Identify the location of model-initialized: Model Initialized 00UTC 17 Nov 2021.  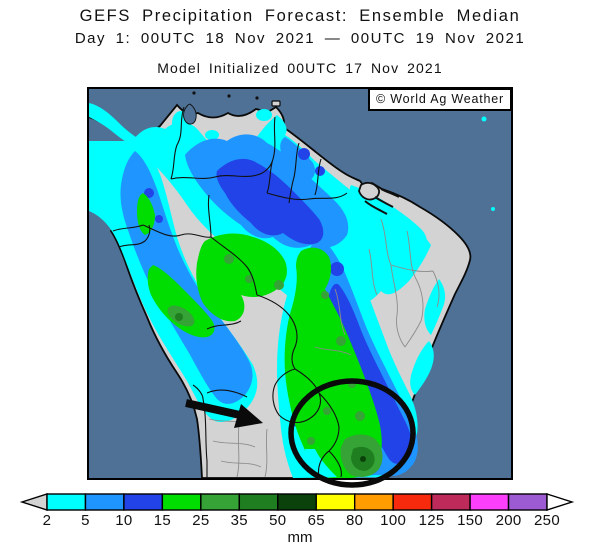
(300, 68).